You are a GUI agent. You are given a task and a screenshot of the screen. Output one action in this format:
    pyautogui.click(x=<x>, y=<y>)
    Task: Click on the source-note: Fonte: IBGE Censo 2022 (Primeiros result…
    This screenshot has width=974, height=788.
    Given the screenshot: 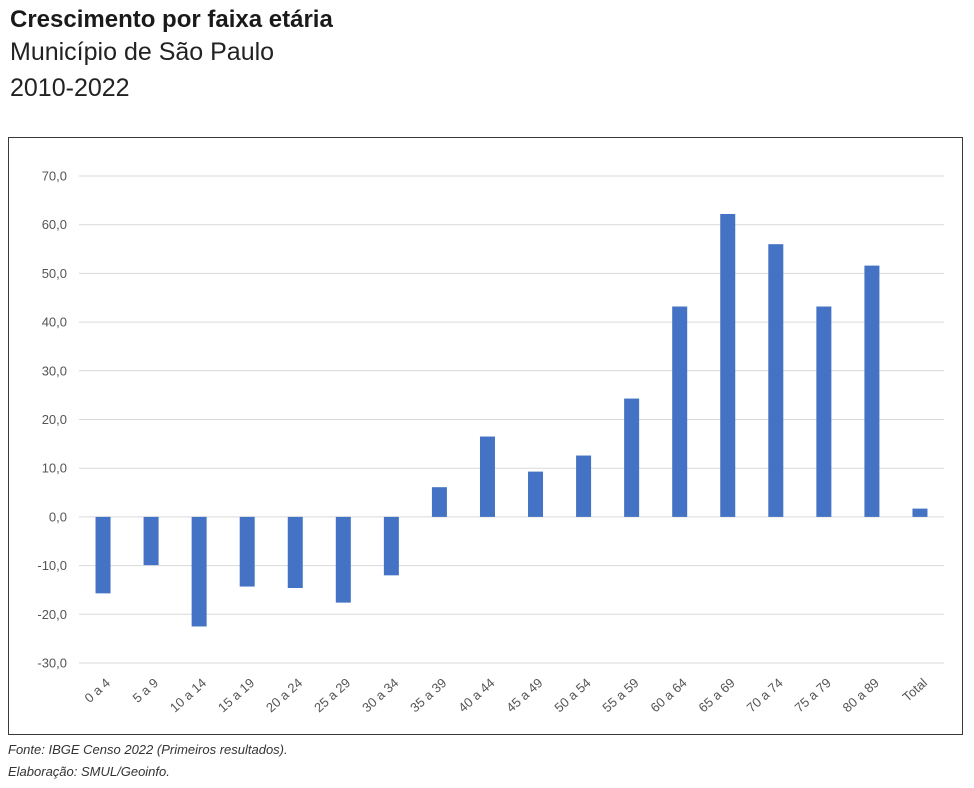 What is the action you would take?
    pyautogui.click(x=148, y=749)
    